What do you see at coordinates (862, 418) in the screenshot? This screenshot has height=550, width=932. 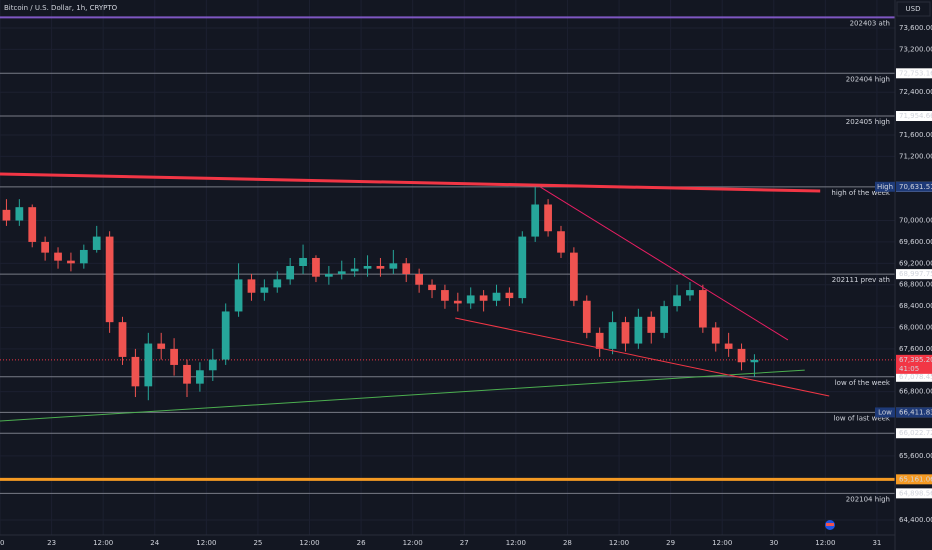 I see `level-label: low of last week` at bounding box center [862, 418].